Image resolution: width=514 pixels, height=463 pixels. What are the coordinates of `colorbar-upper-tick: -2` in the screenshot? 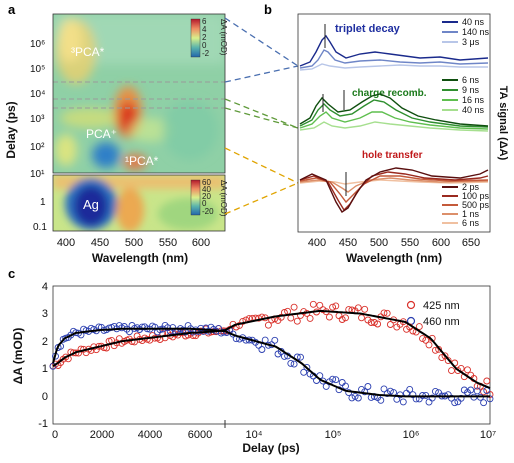 It's located at (206, 53).